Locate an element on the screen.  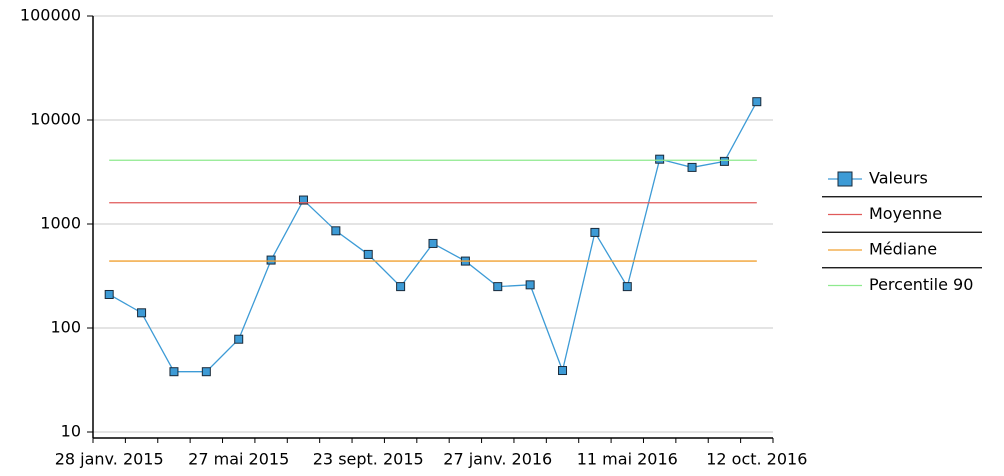
legend-label: Percentile 90 is located at coordinates (921, 284).